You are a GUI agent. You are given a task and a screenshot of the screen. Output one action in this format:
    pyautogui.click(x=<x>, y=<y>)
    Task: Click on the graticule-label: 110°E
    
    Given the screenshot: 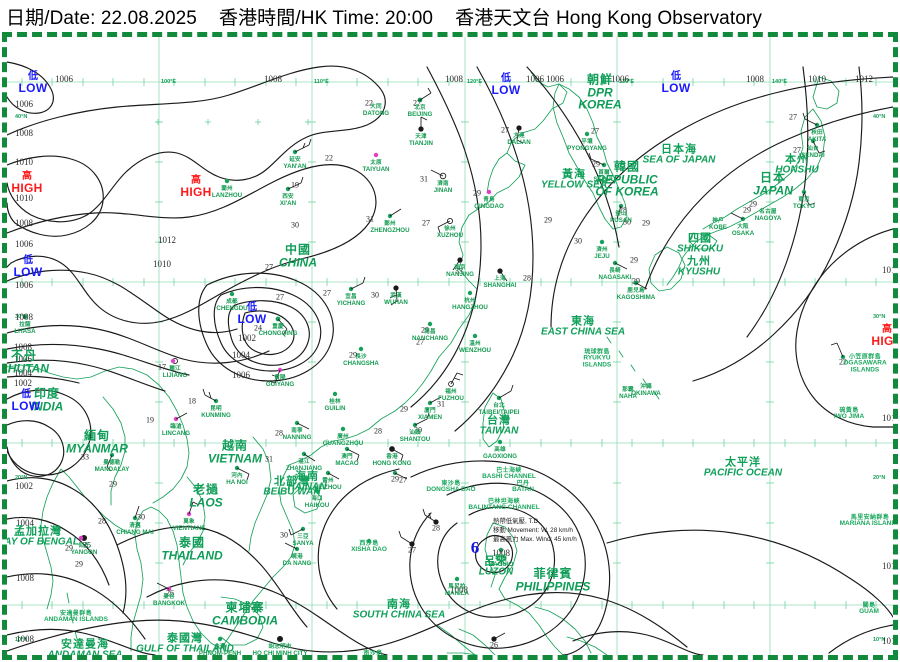 What is the action you would take?
    pyautogui.click(x=321, y=82)
    